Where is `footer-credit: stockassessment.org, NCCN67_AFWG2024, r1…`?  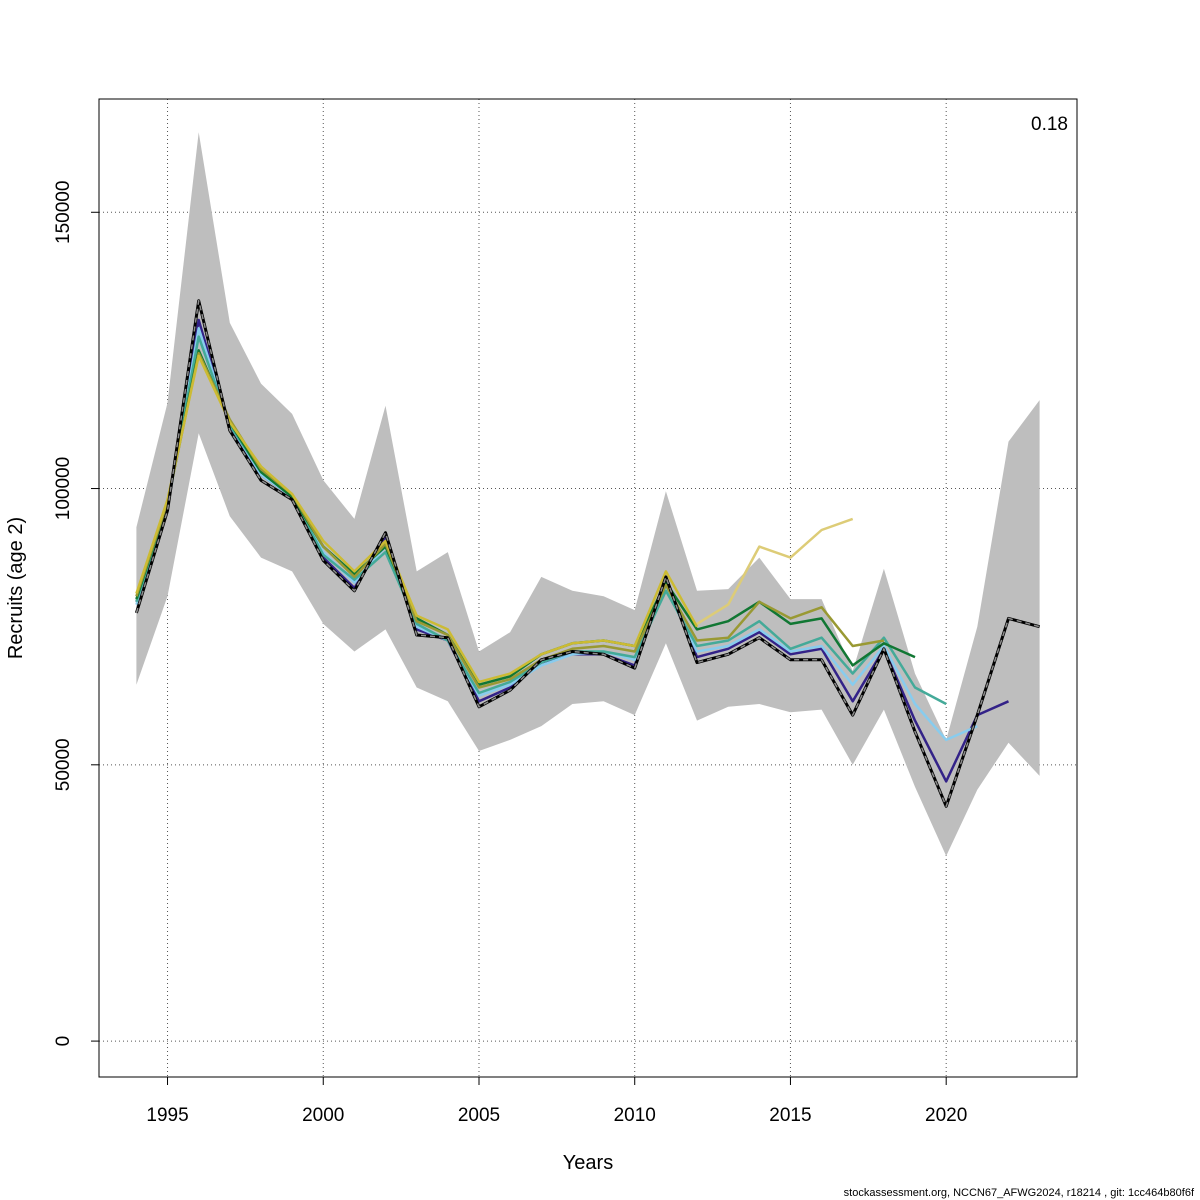
footer-credit: stockassessment.org, NCCN67_AFWG2024, r1… is located at coordinates (1019, 1193).